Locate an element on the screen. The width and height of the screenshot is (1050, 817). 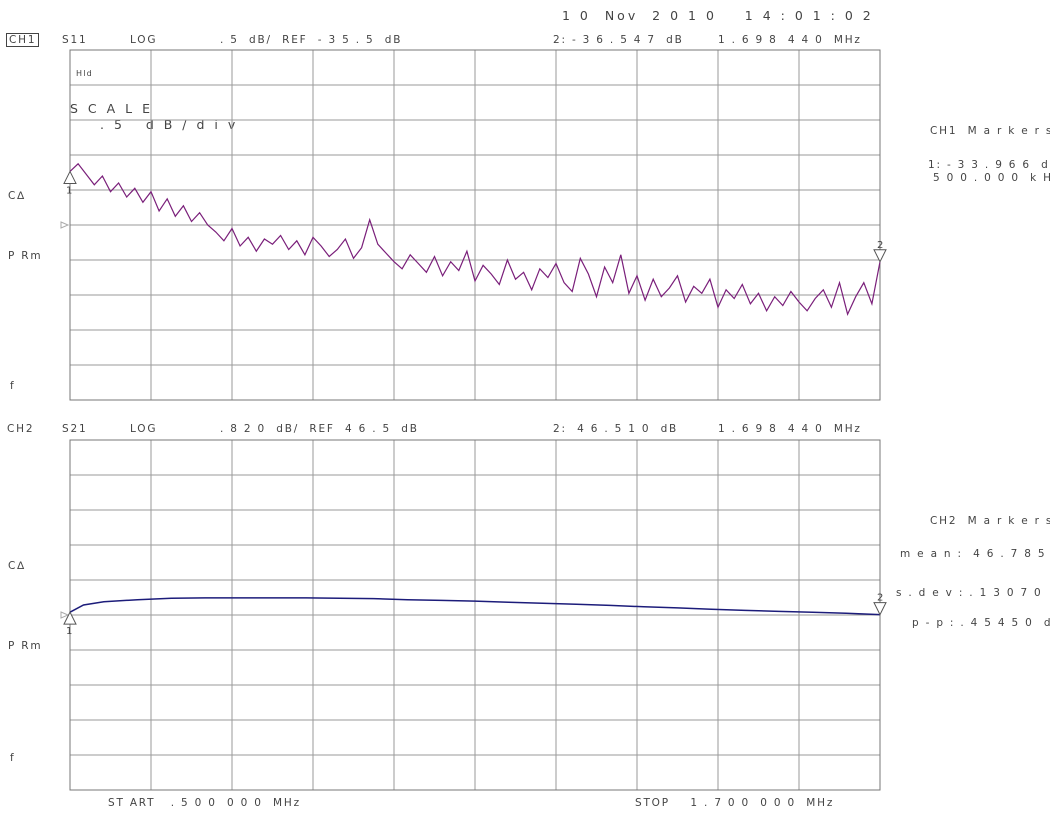
ch1-s11-trace is located at coordinates (475, 239).